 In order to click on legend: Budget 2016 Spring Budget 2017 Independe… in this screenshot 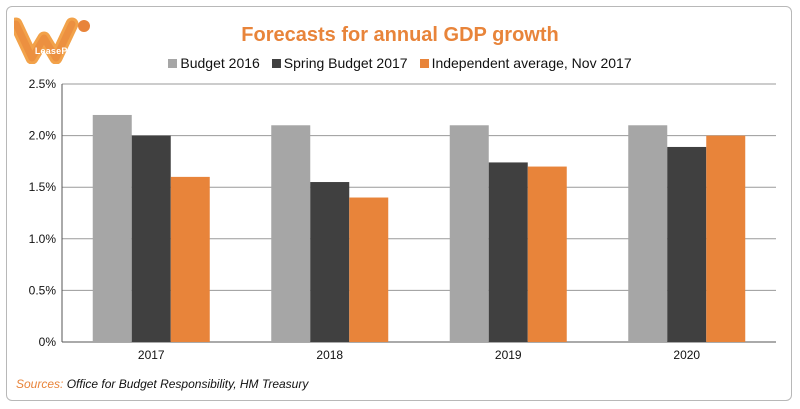, I will do `click(400, 63)`.